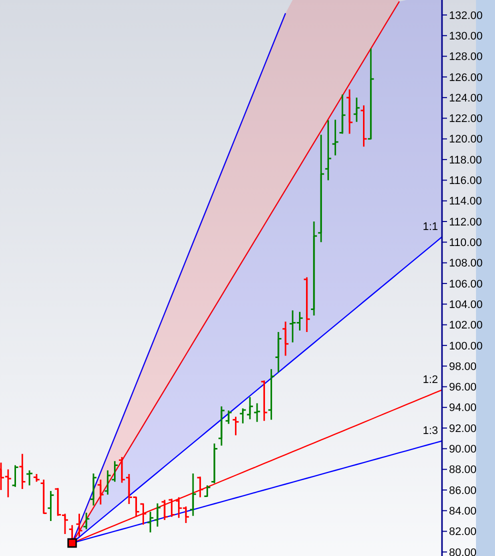 This screenshot has height=556, width=495. What do you see at coordinates (465, 243) in the screenshot?
I see `y-tick-label: 110.00` at bounding box center [465, 243].